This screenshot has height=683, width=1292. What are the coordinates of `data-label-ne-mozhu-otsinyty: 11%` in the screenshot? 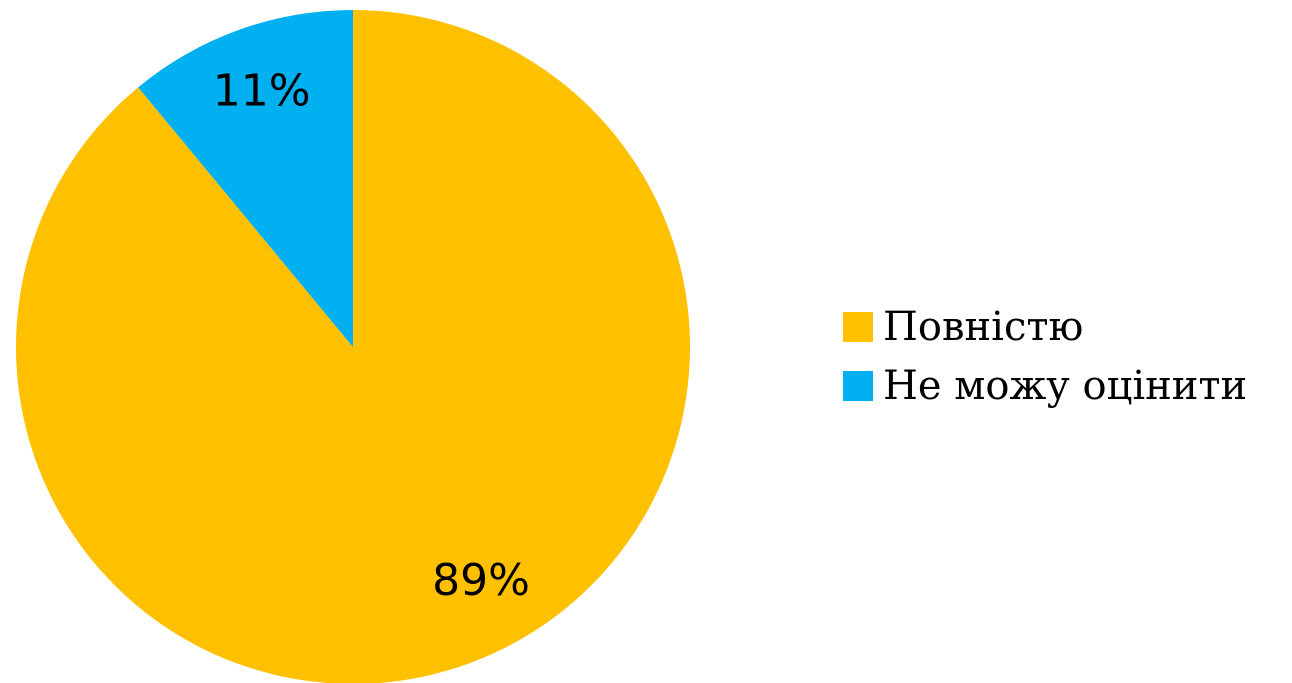 It's located at (262, 90).